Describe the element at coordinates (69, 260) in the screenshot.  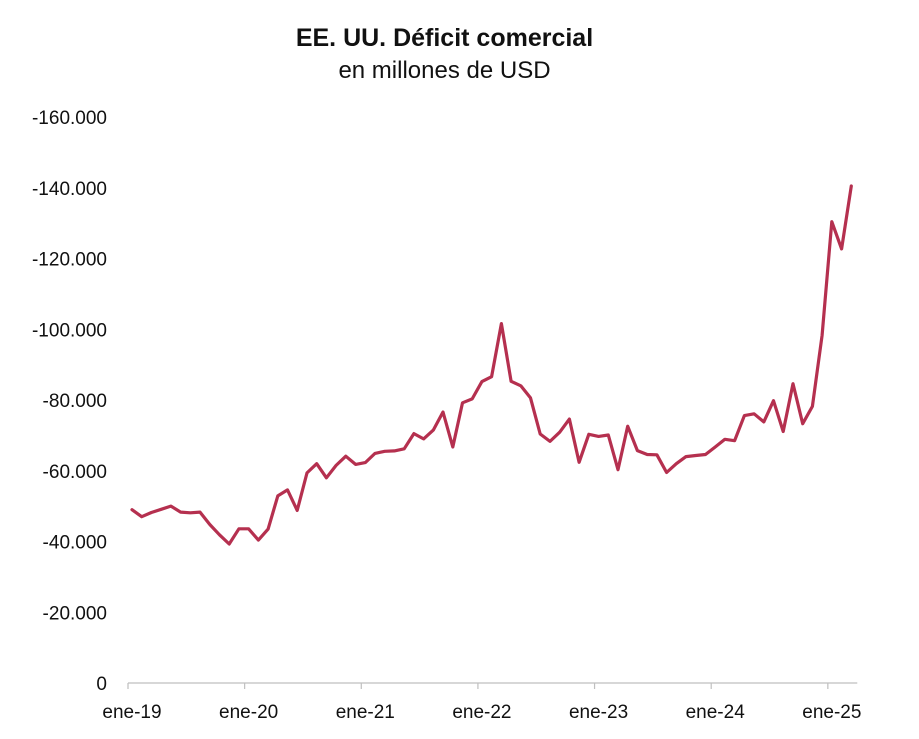
I see `y-tick-label: -120.000` at that location.